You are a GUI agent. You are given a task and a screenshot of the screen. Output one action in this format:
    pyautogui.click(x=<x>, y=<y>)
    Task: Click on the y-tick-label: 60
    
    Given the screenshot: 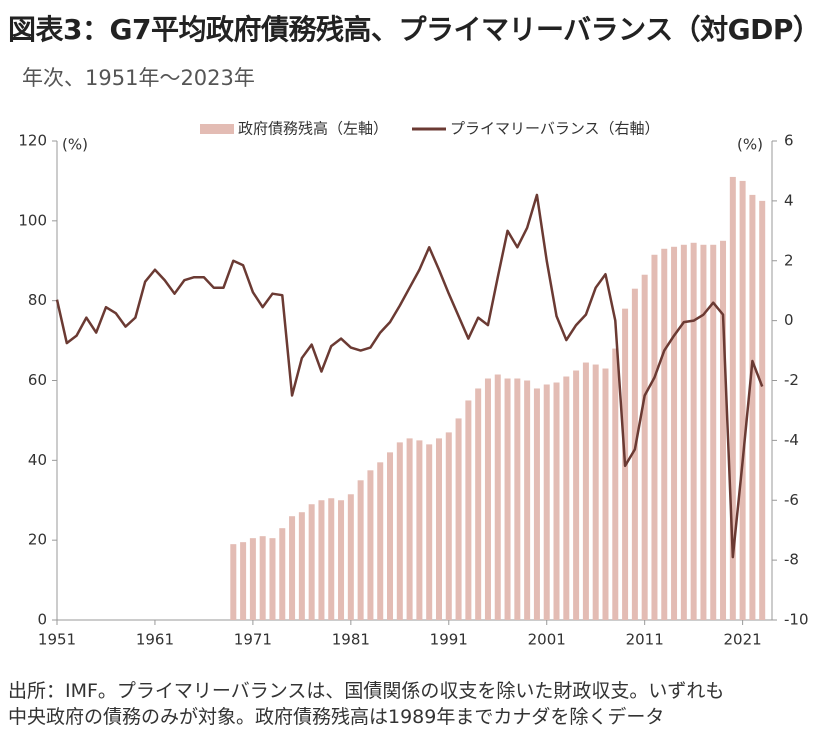 What is the action you would take?
    pyautogui.click(x=37, y=380)
    